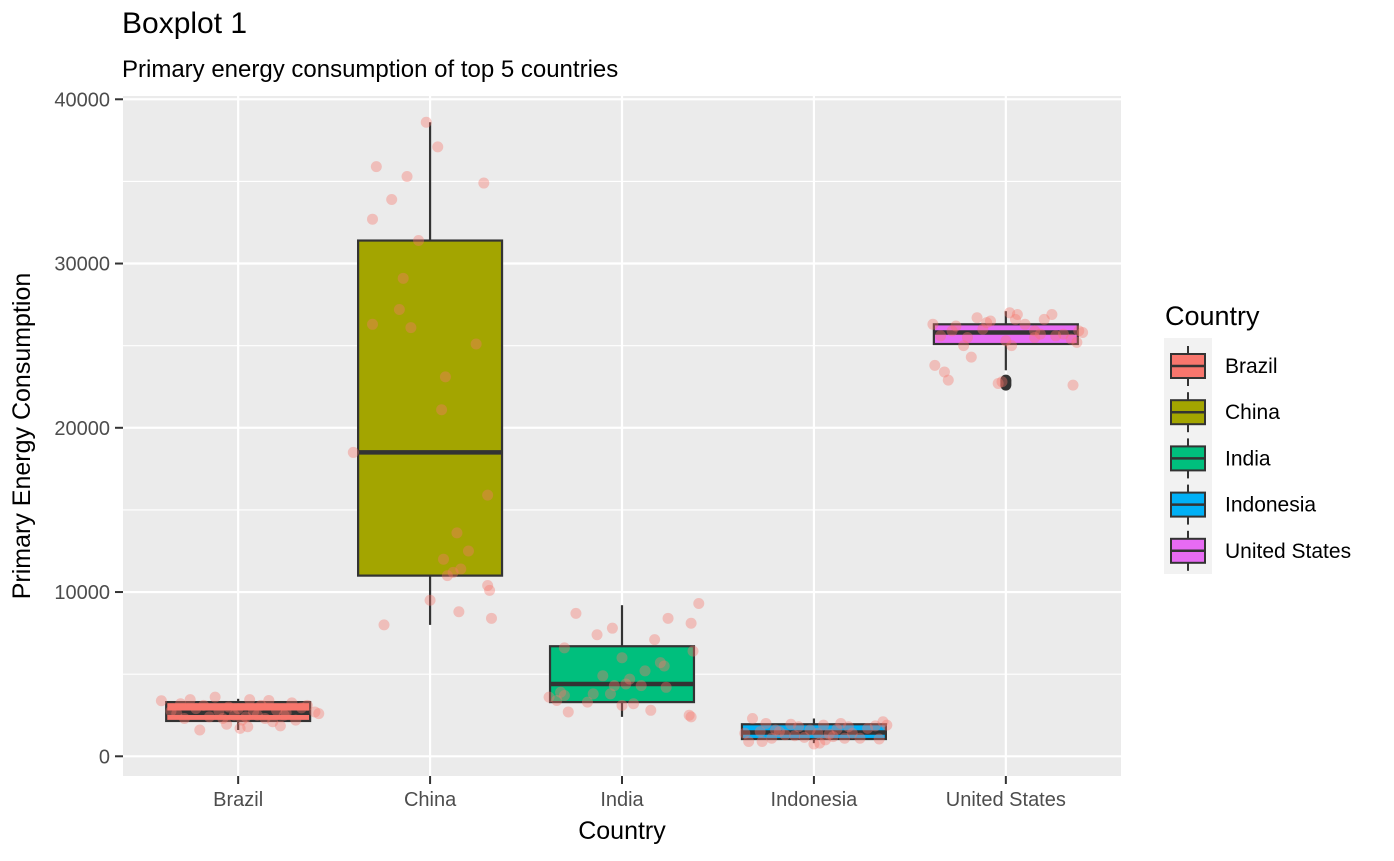 This screenshot has width=1394, height=861. What do you see at coordinates (1252, 412) in the screenshot?
I see `legend-label-china: China` at bounding box center [1252, 412].